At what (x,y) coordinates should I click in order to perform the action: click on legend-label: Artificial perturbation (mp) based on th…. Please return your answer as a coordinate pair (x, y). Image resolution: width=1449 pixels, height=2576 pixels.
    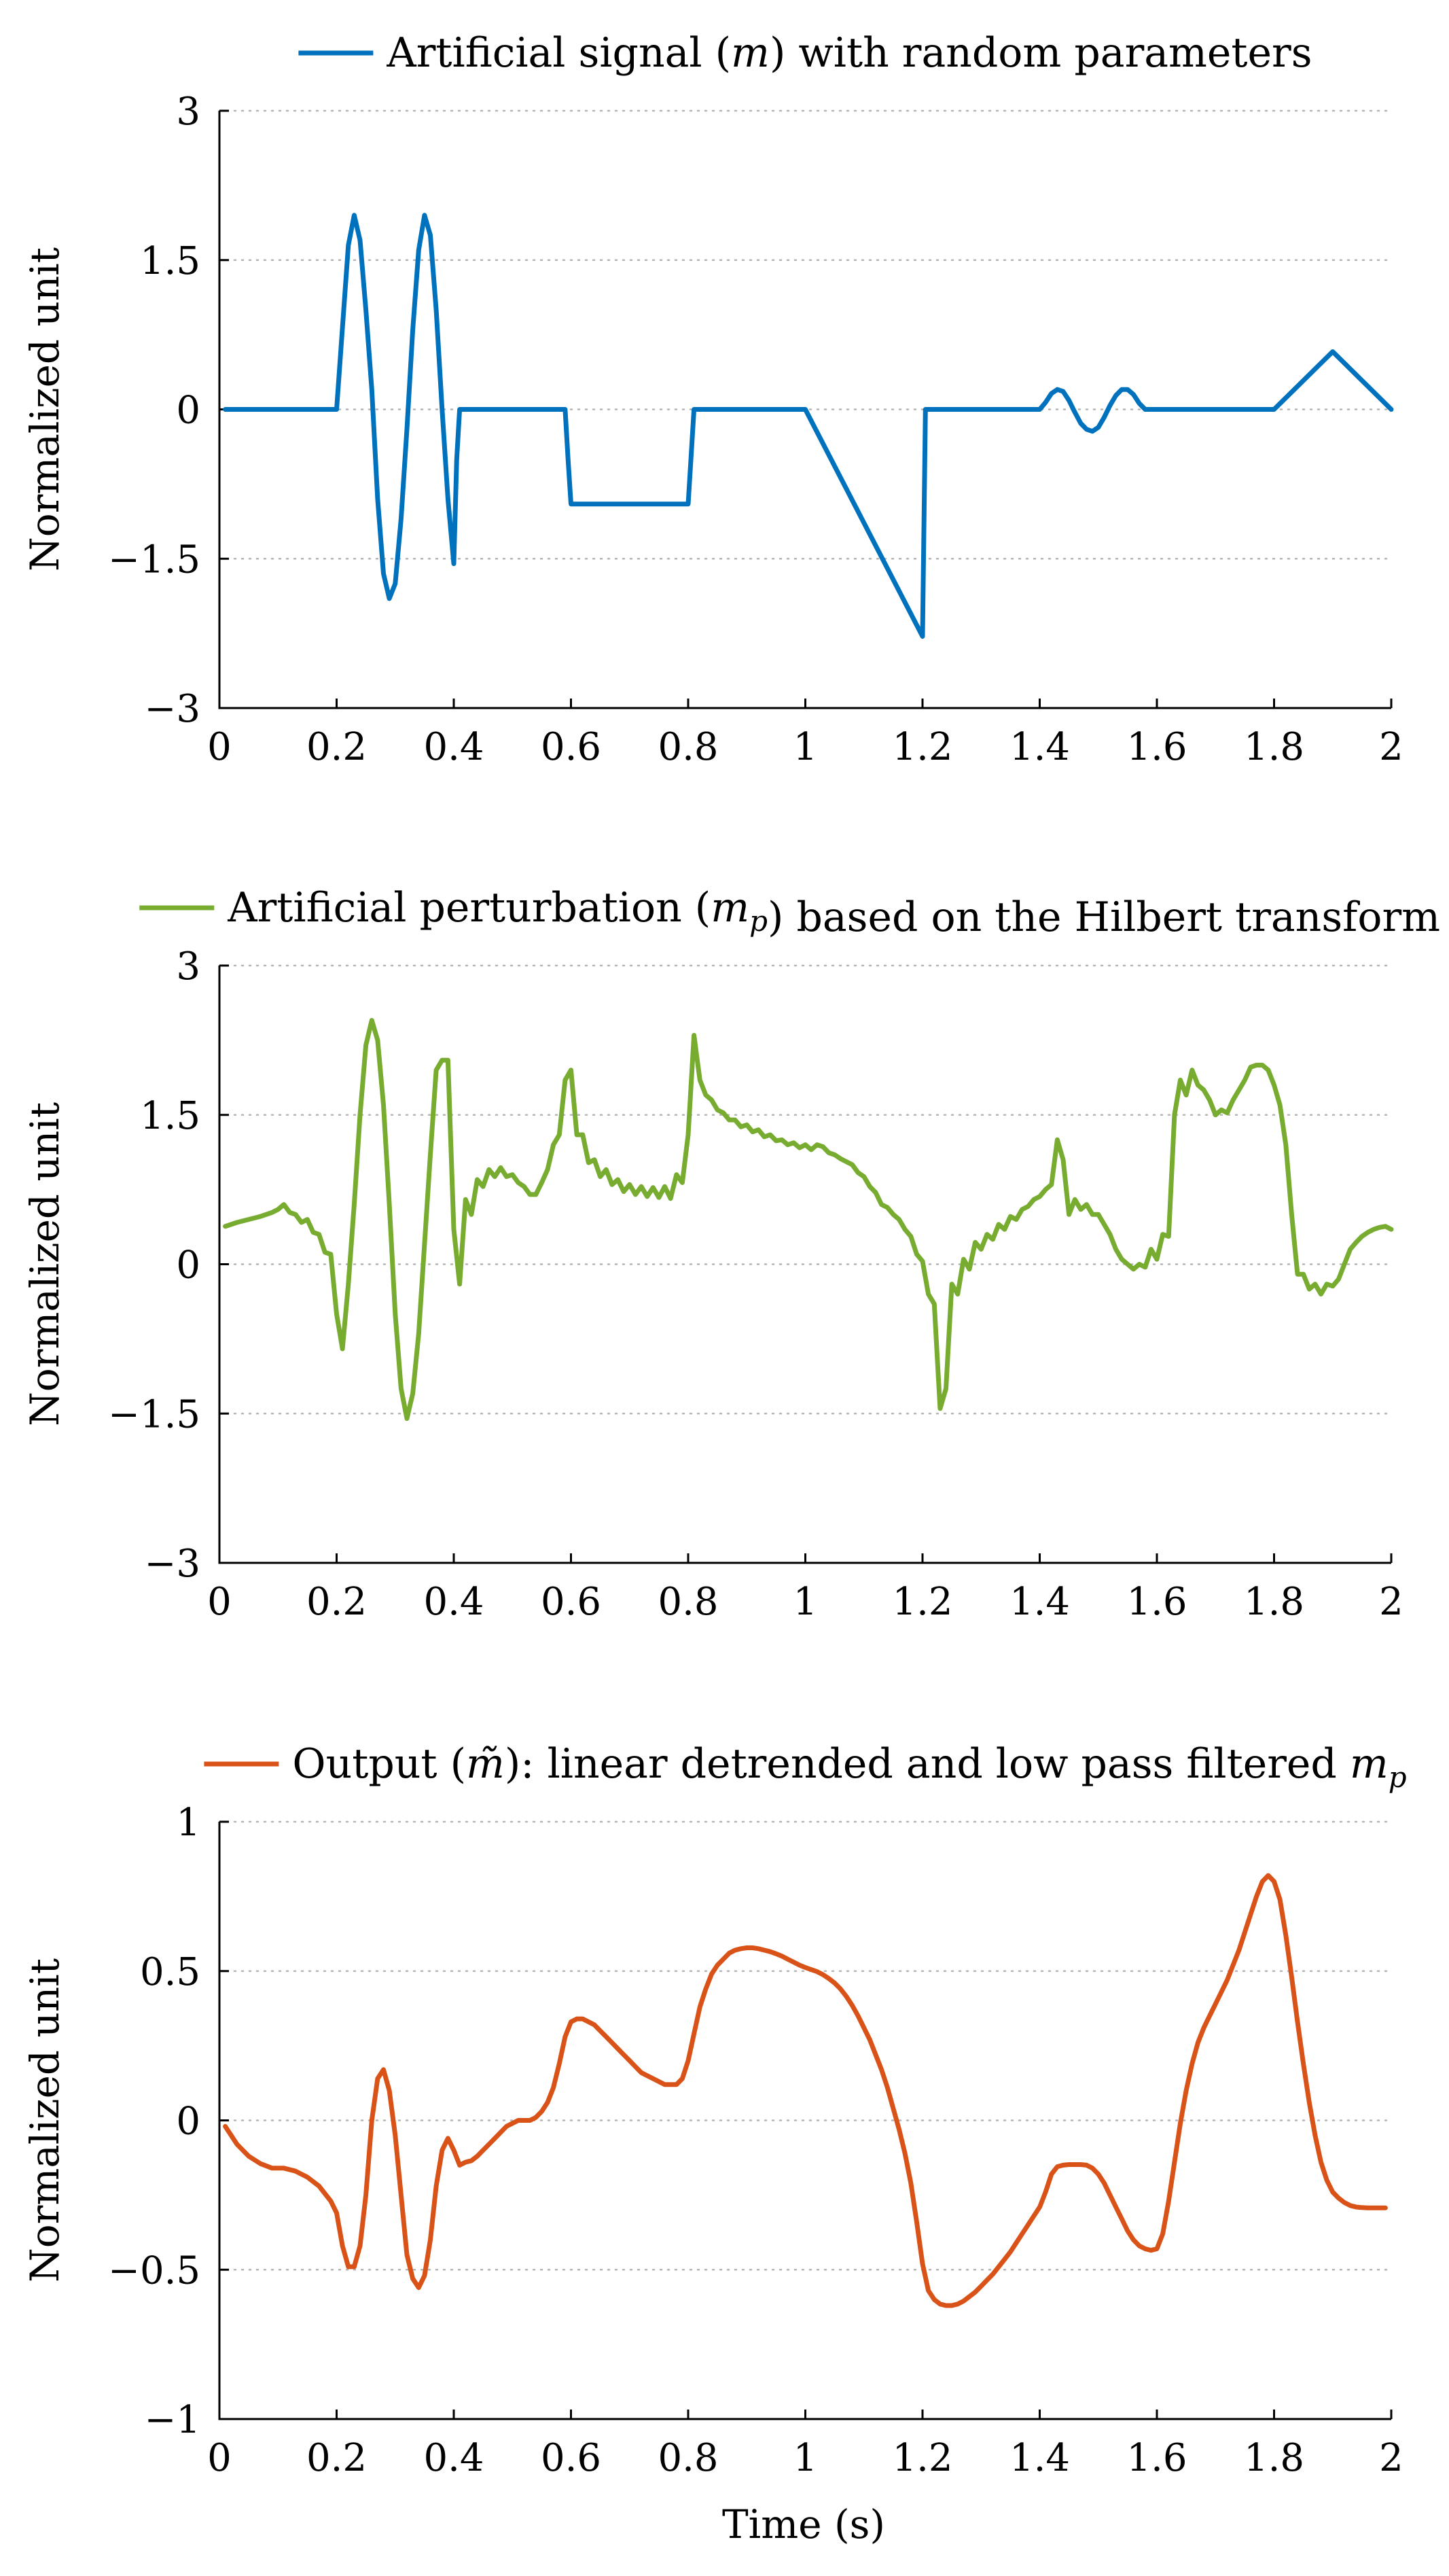
    Looking at the image, I should click on (833, 912).